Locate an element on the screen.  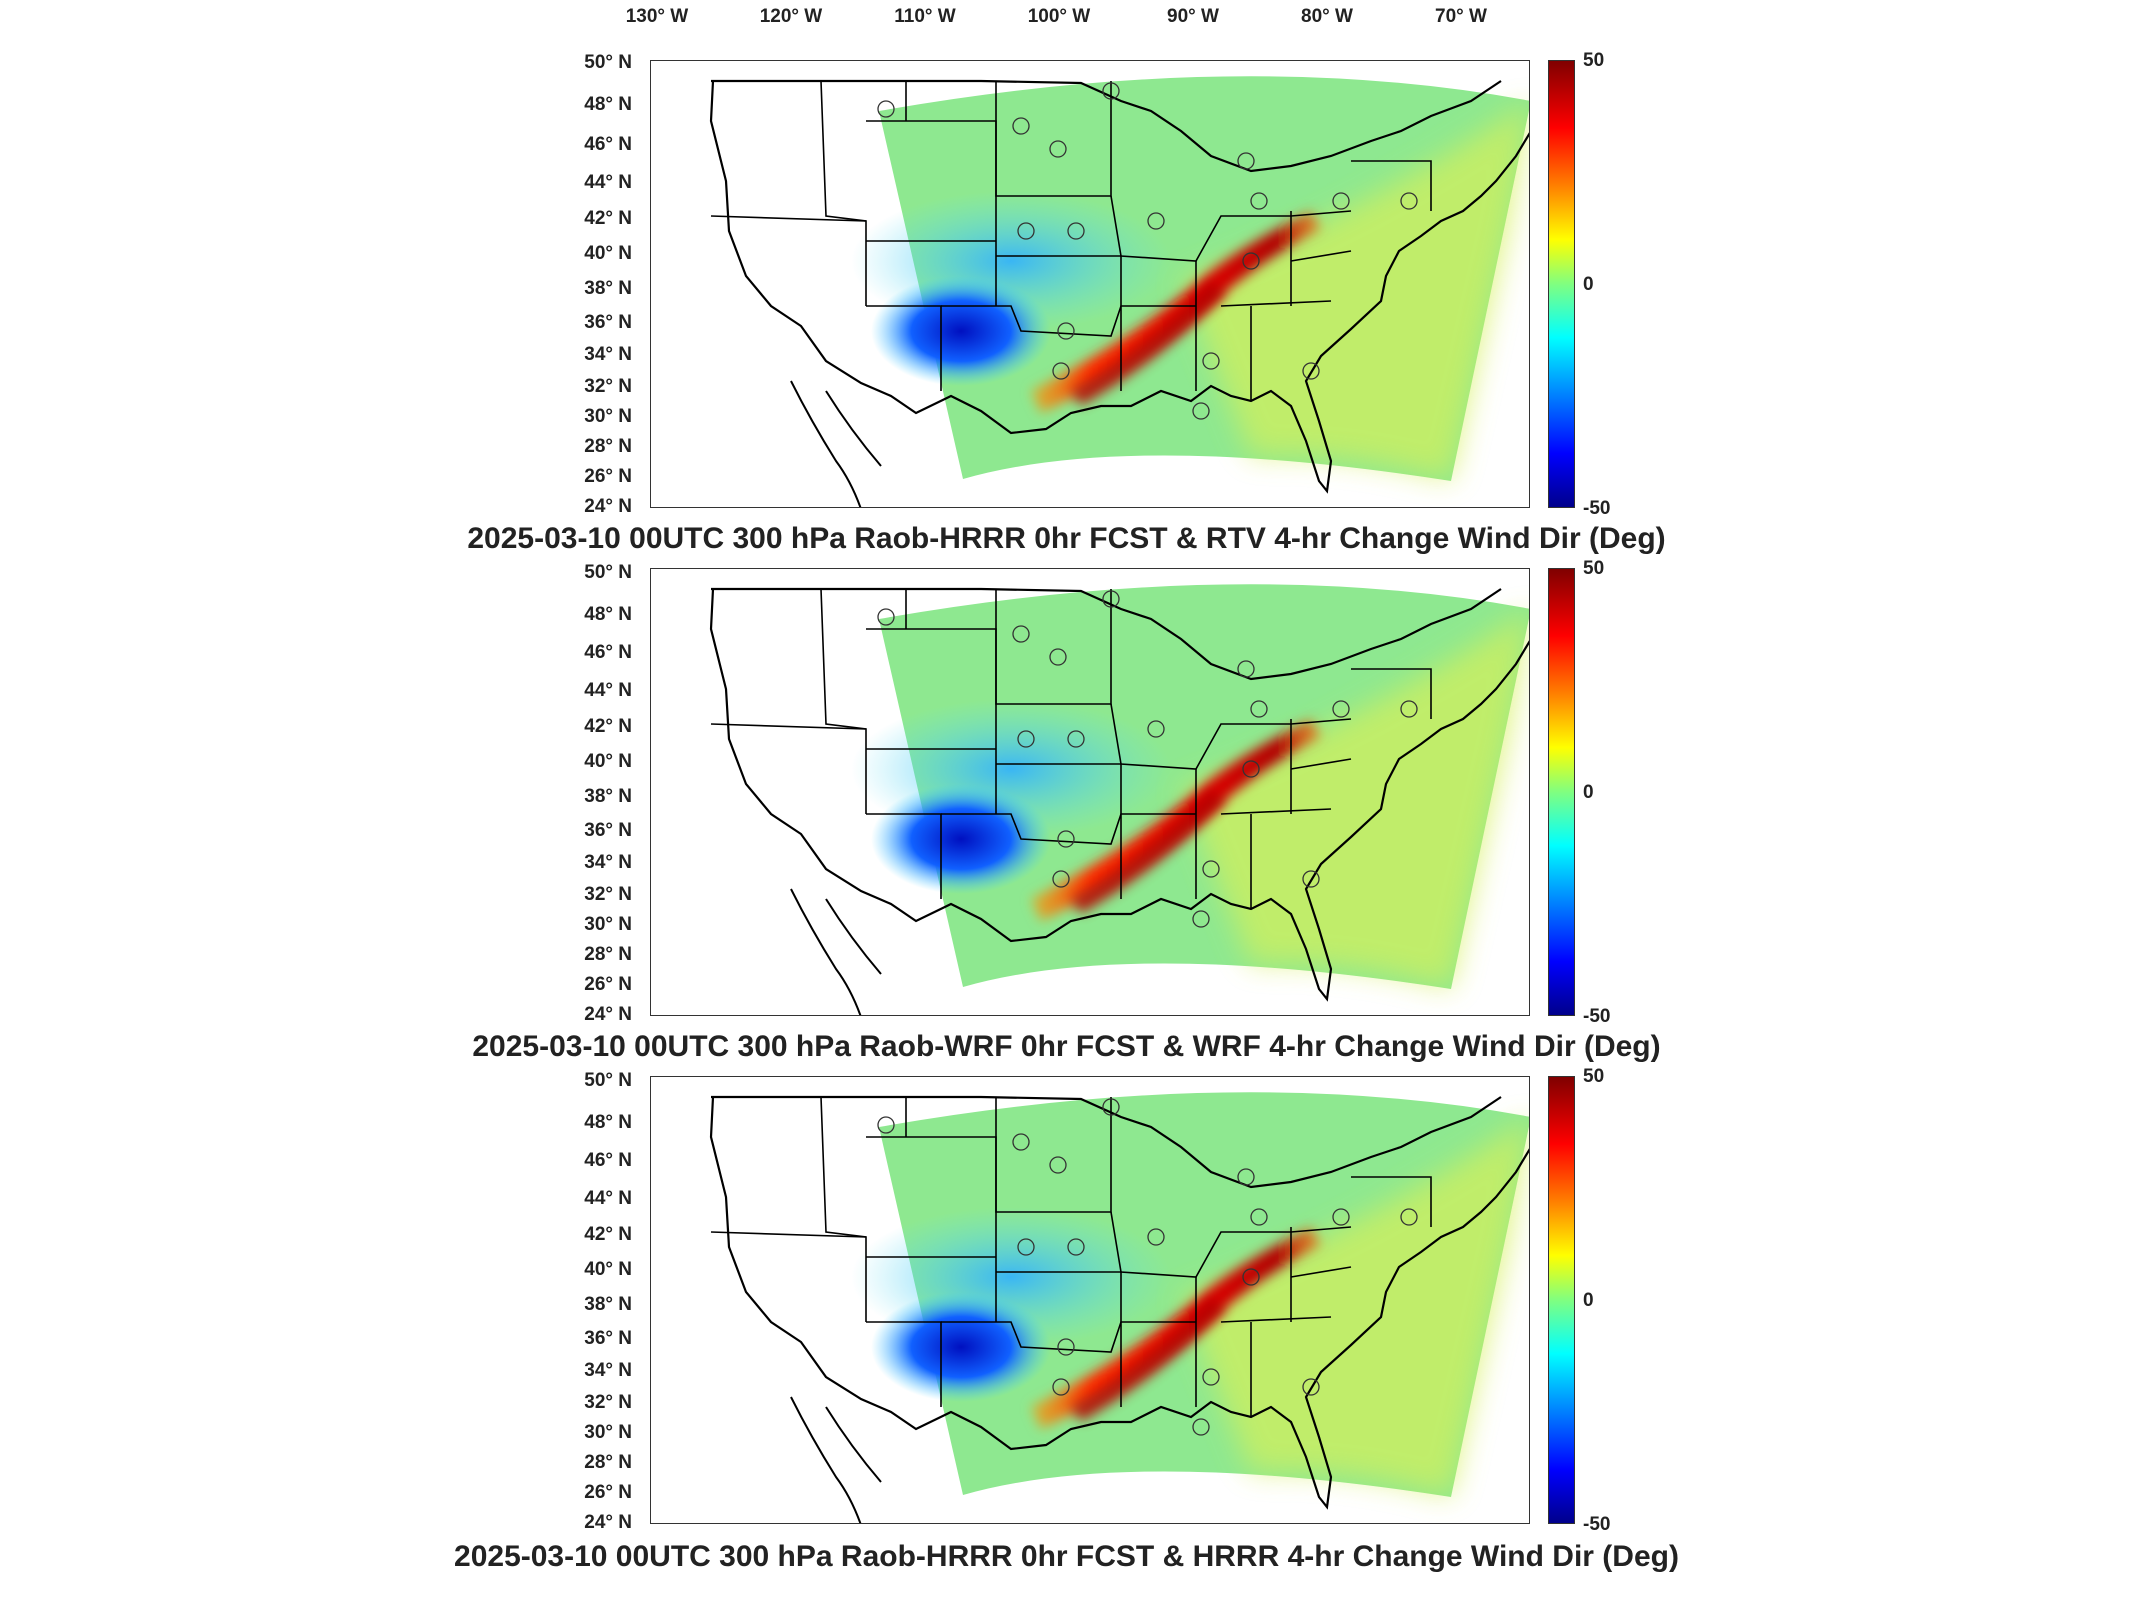
lon-label-90w: 90° W is located at coordinates (1193, 16).